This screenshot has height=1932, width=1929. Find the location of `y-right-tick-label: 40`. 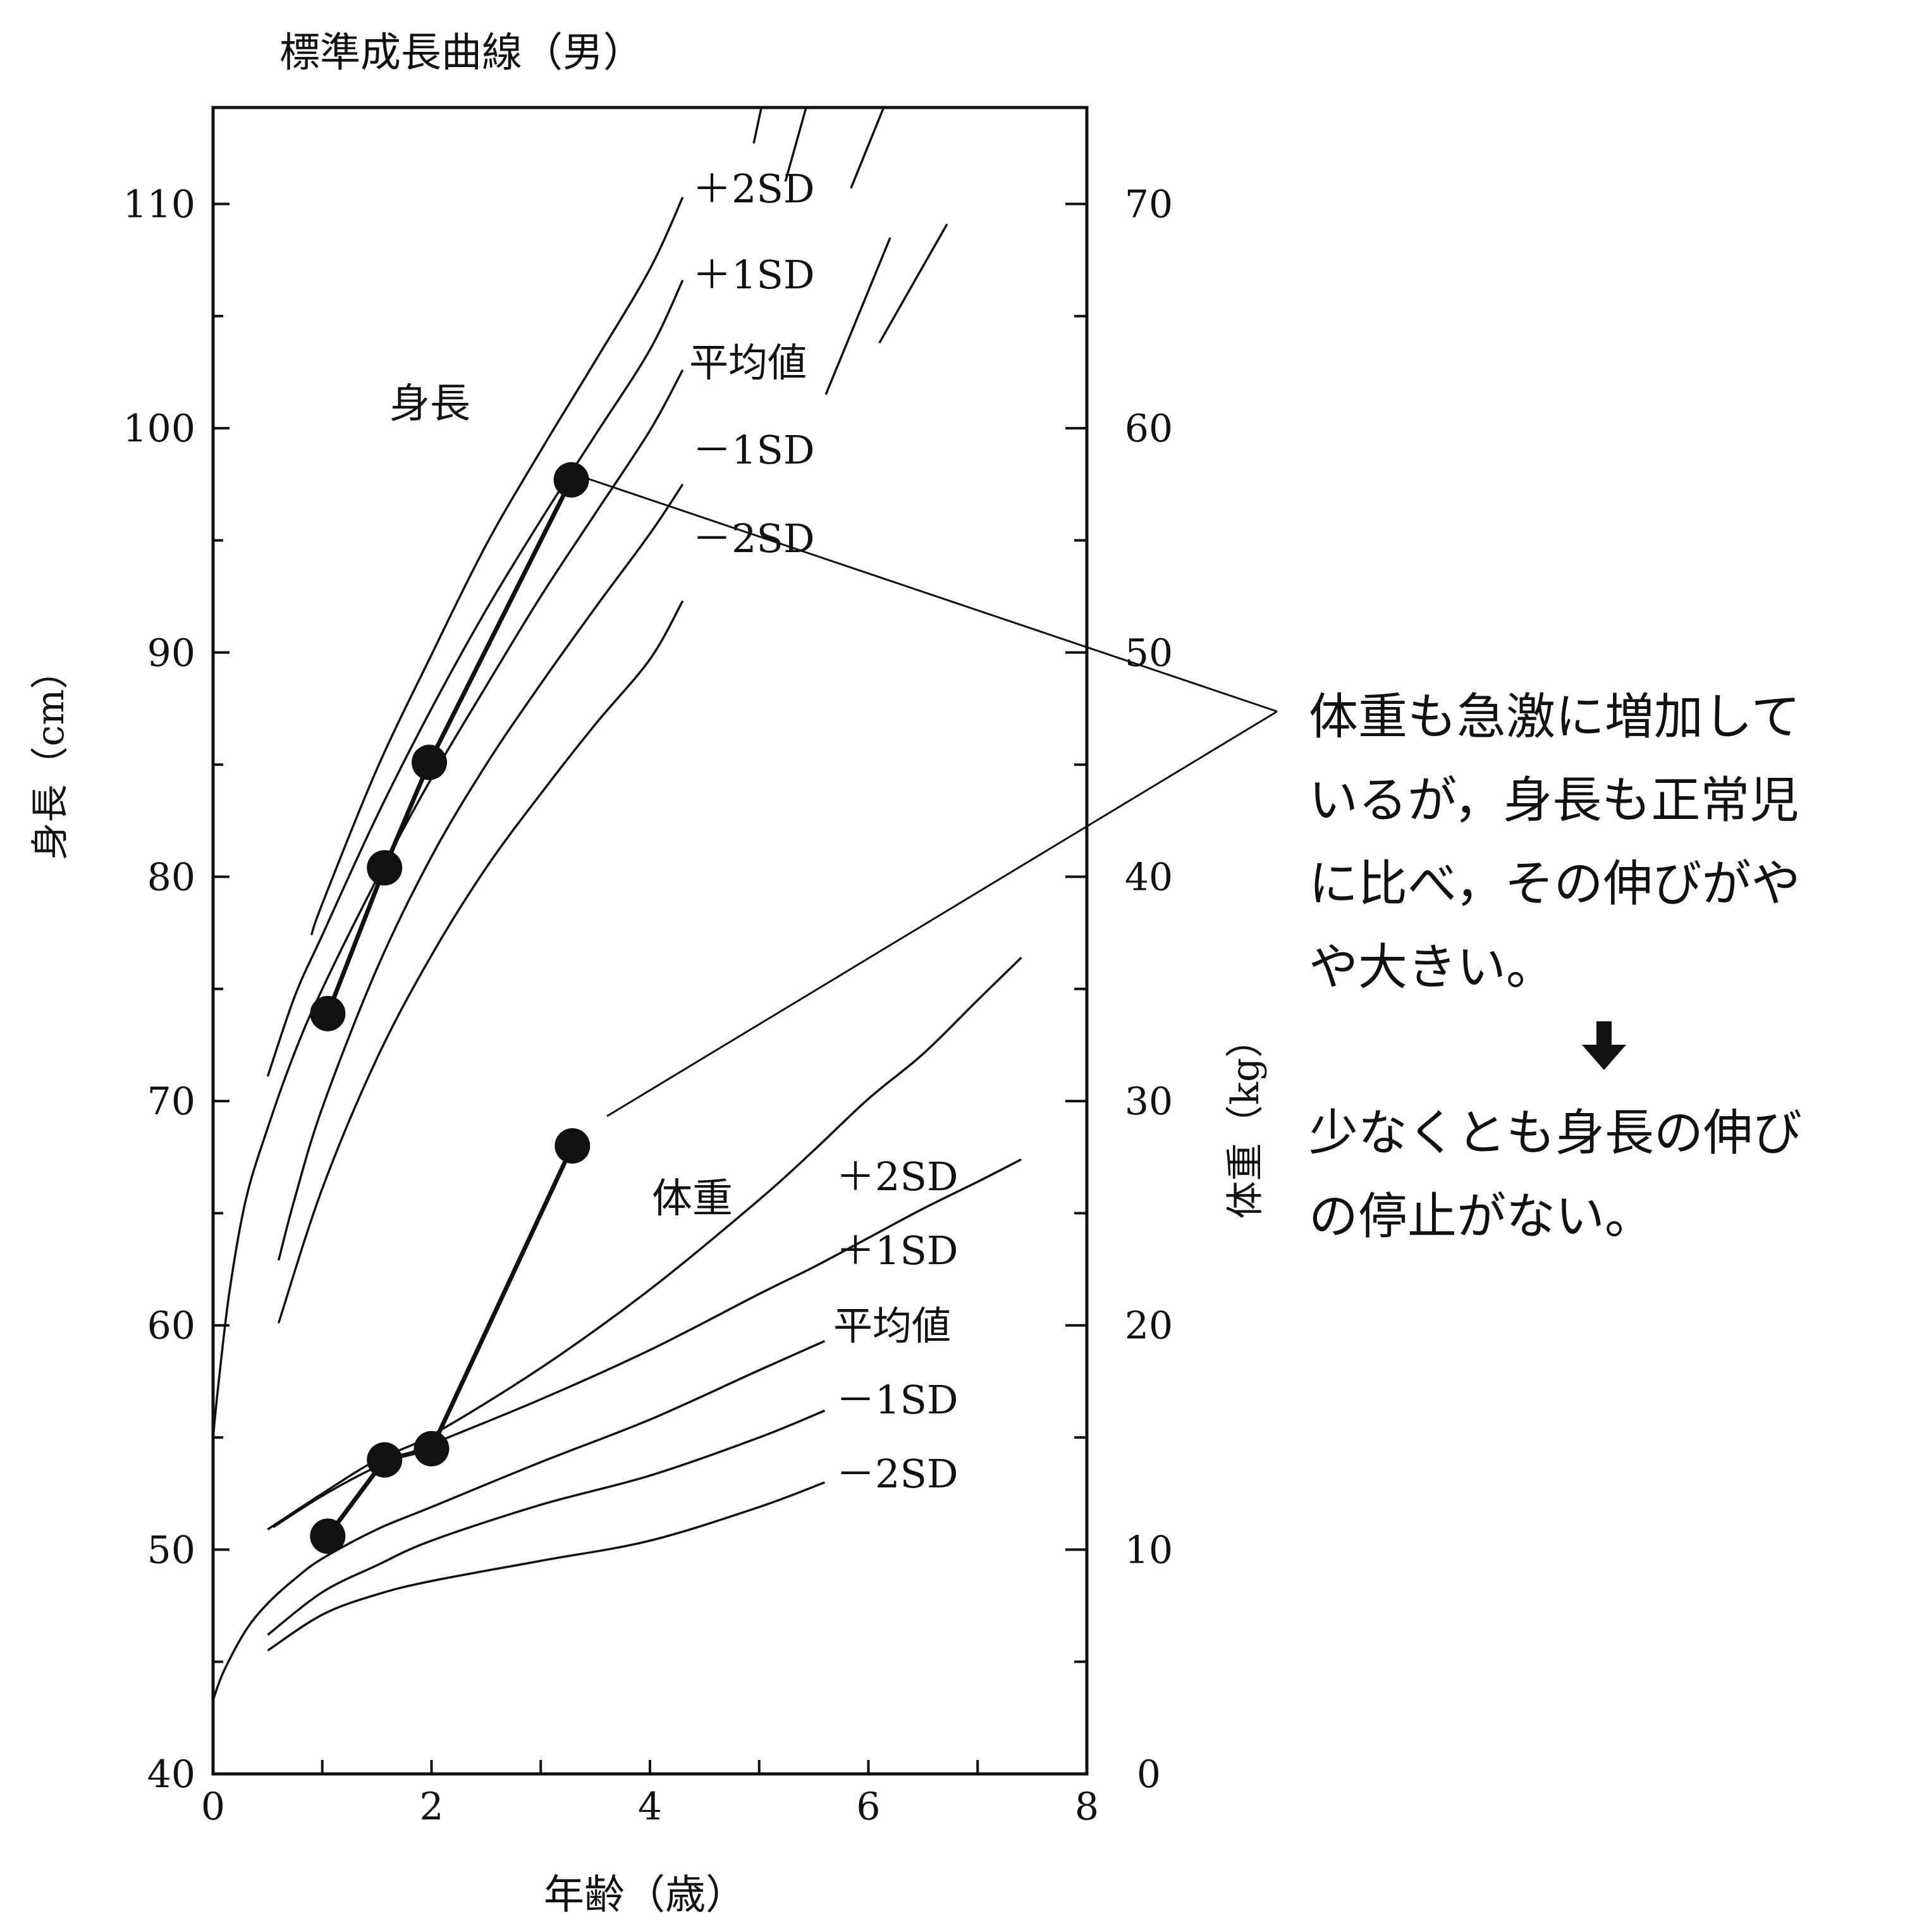

y-right-tick-label: 40 is located at coordinates (1149, 877).